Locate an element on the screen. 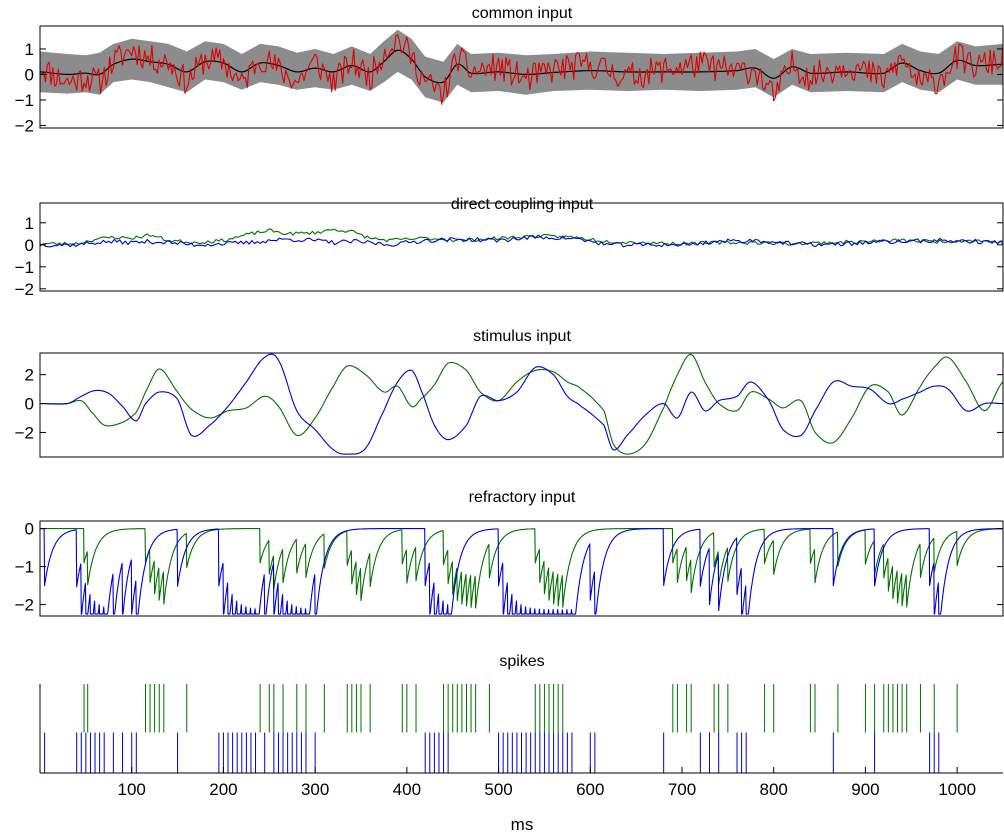 The width and height of the screenshot is (1004, 838). panel-direct-coupling-input: direct coupling input −2 −1 0 1 is located at coordinates (509, 247).